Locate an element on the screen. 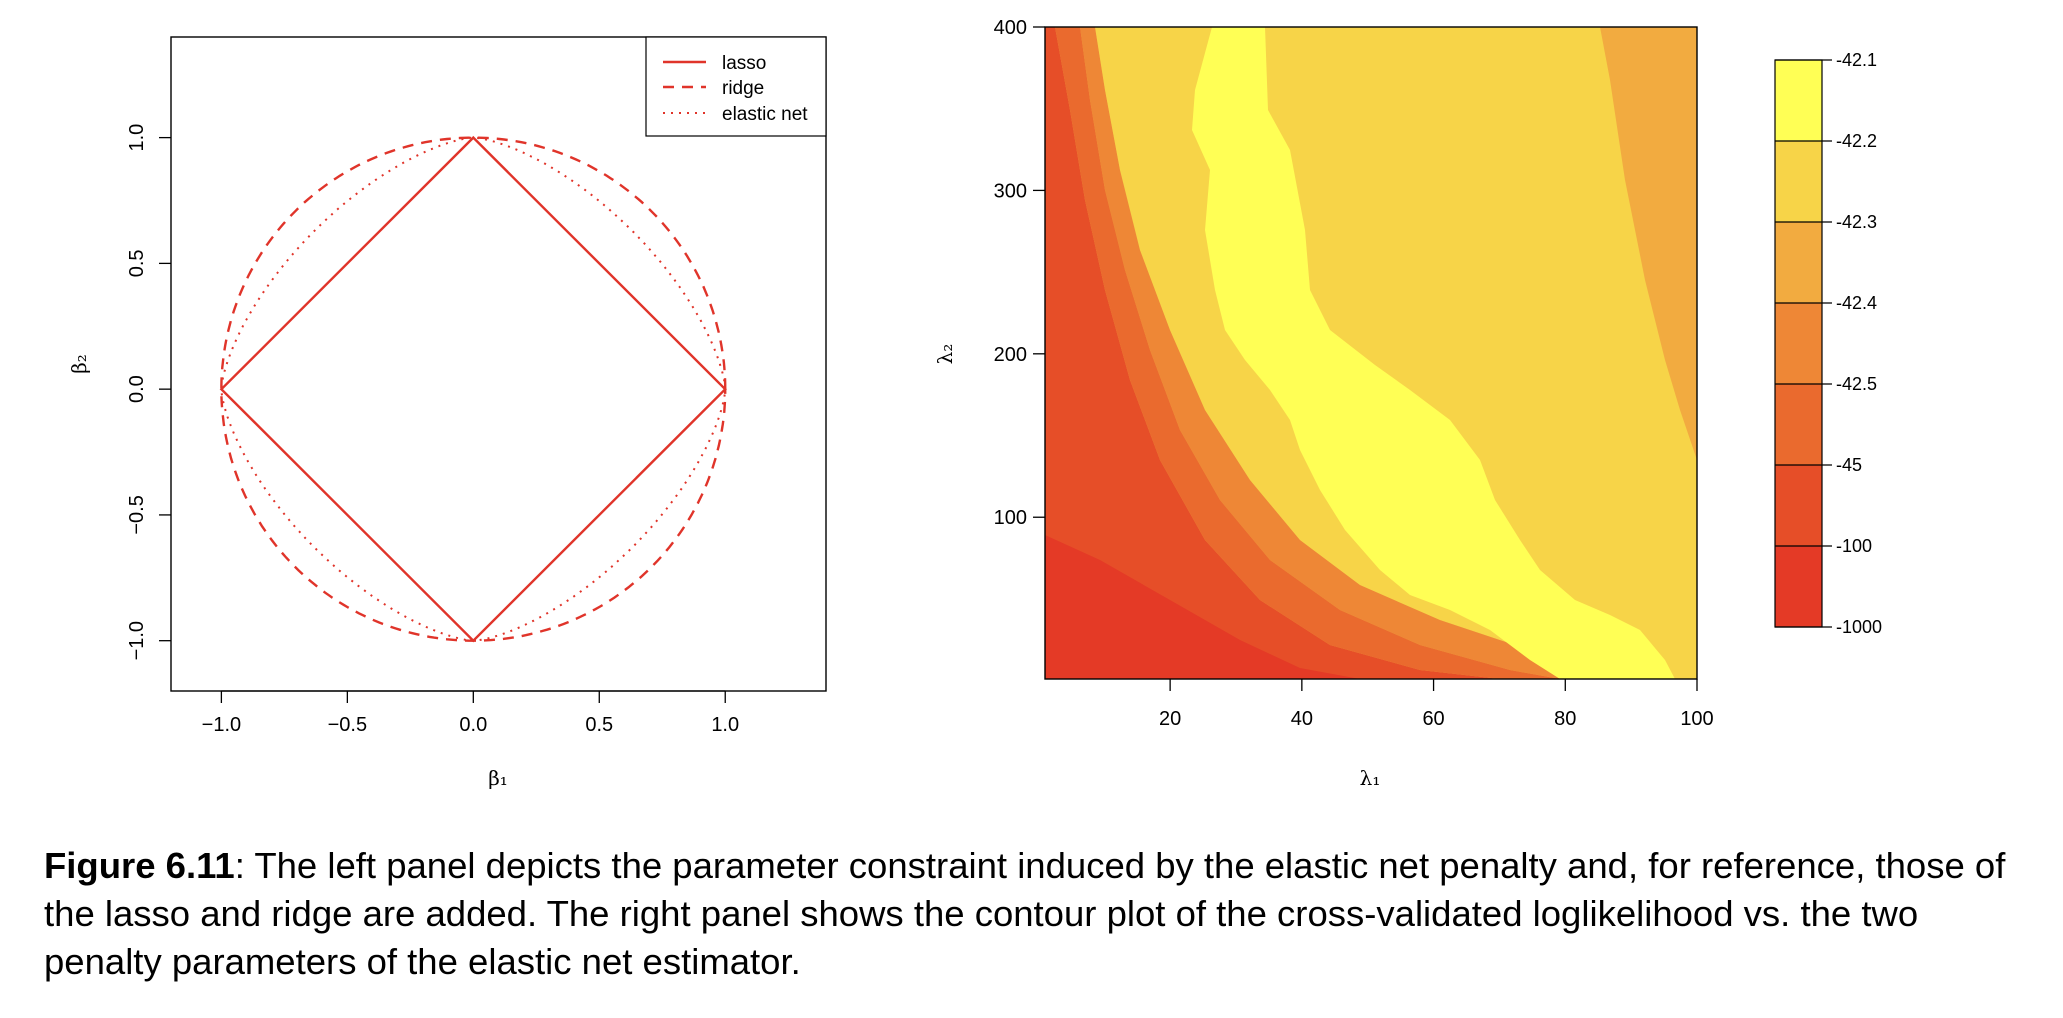 This screenshot has width=2063, height=1018. left-x-tick-label: −0.5 is located at coordinates (347, 725).